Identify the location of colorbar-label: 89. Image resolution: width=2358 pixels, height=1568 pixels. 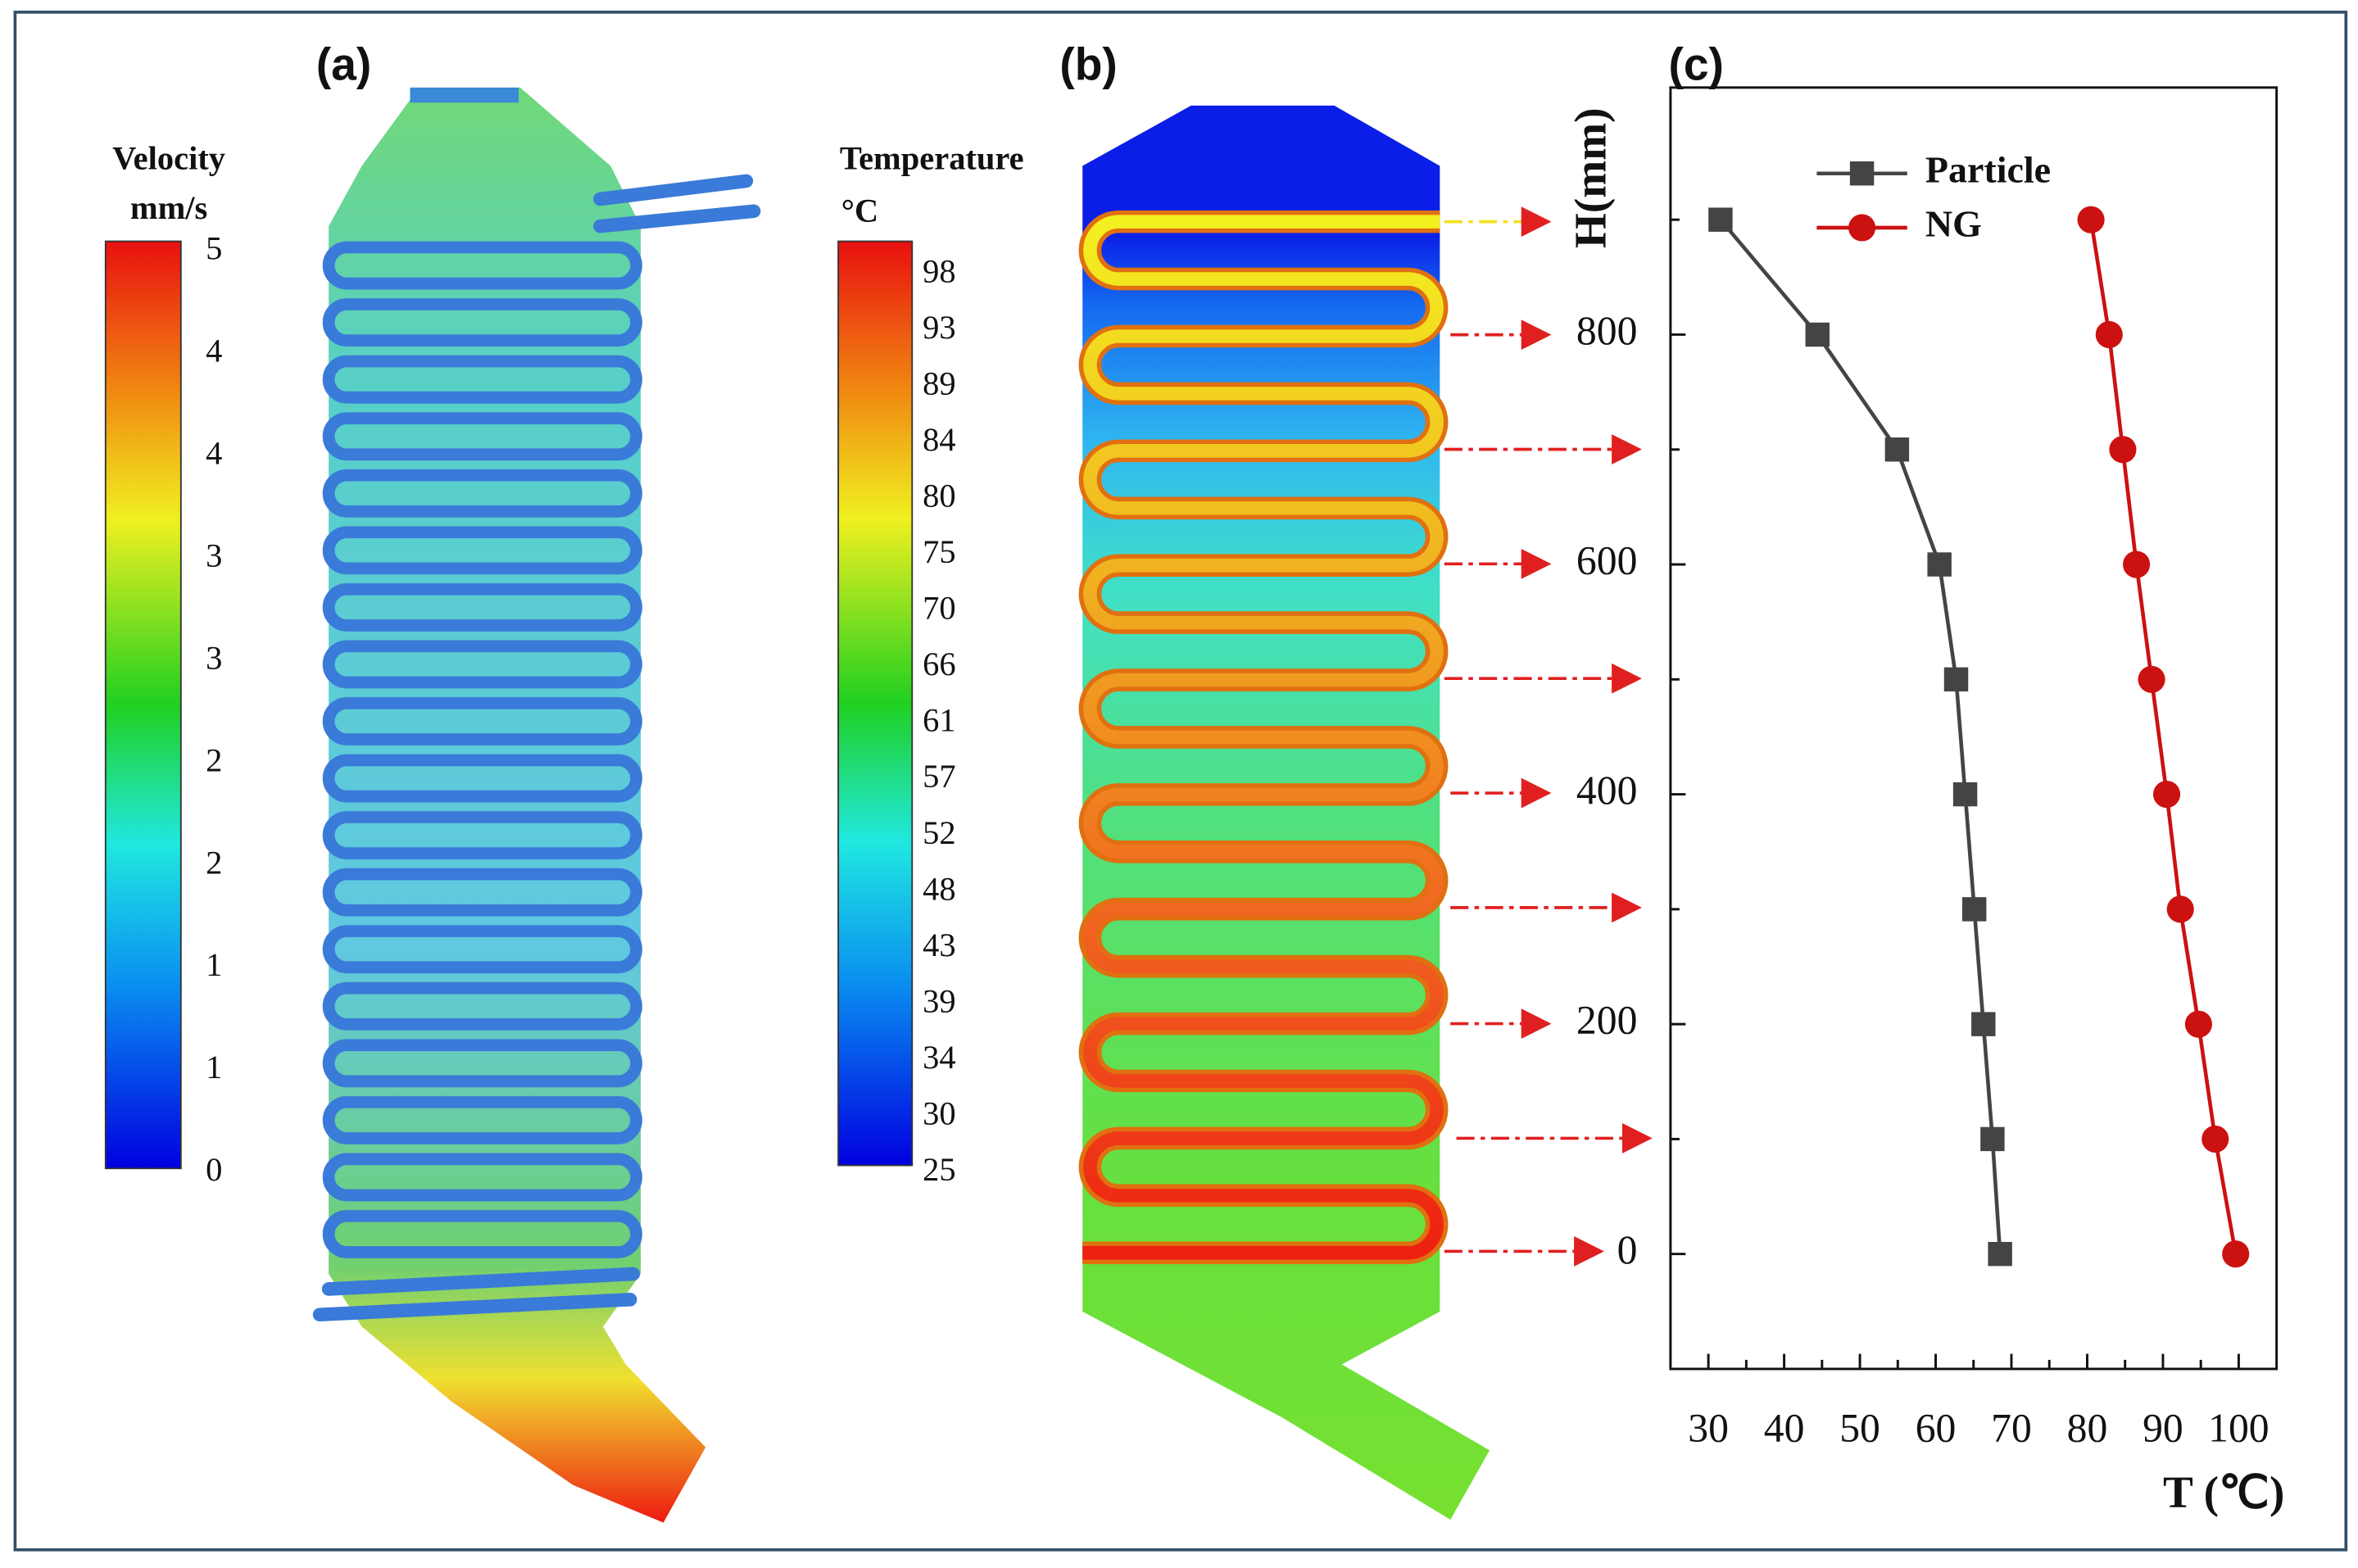
(939, 383).